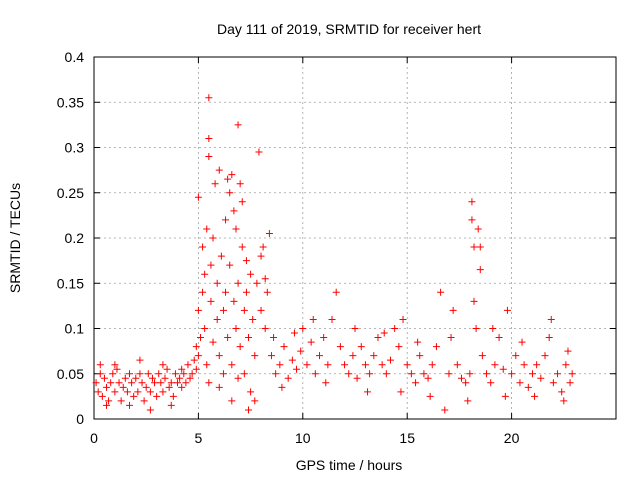  Describe the element at coordinates (75, 148) in the screenshot. I see `y-tick-label: 0.3` at that location.